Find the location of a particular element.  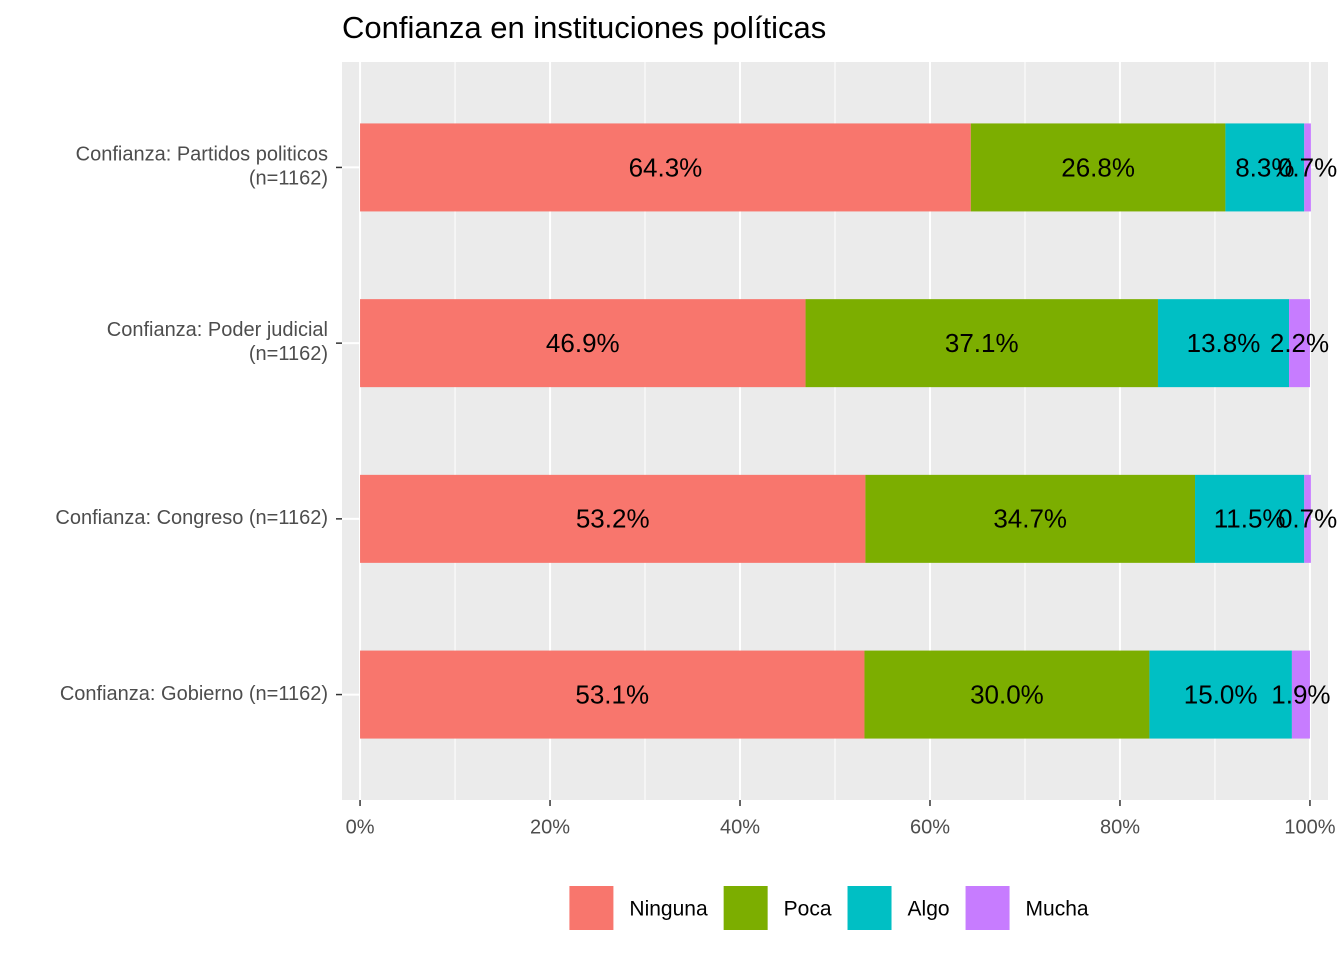

value-label: 53.1% is located at coordinates (612, 694).